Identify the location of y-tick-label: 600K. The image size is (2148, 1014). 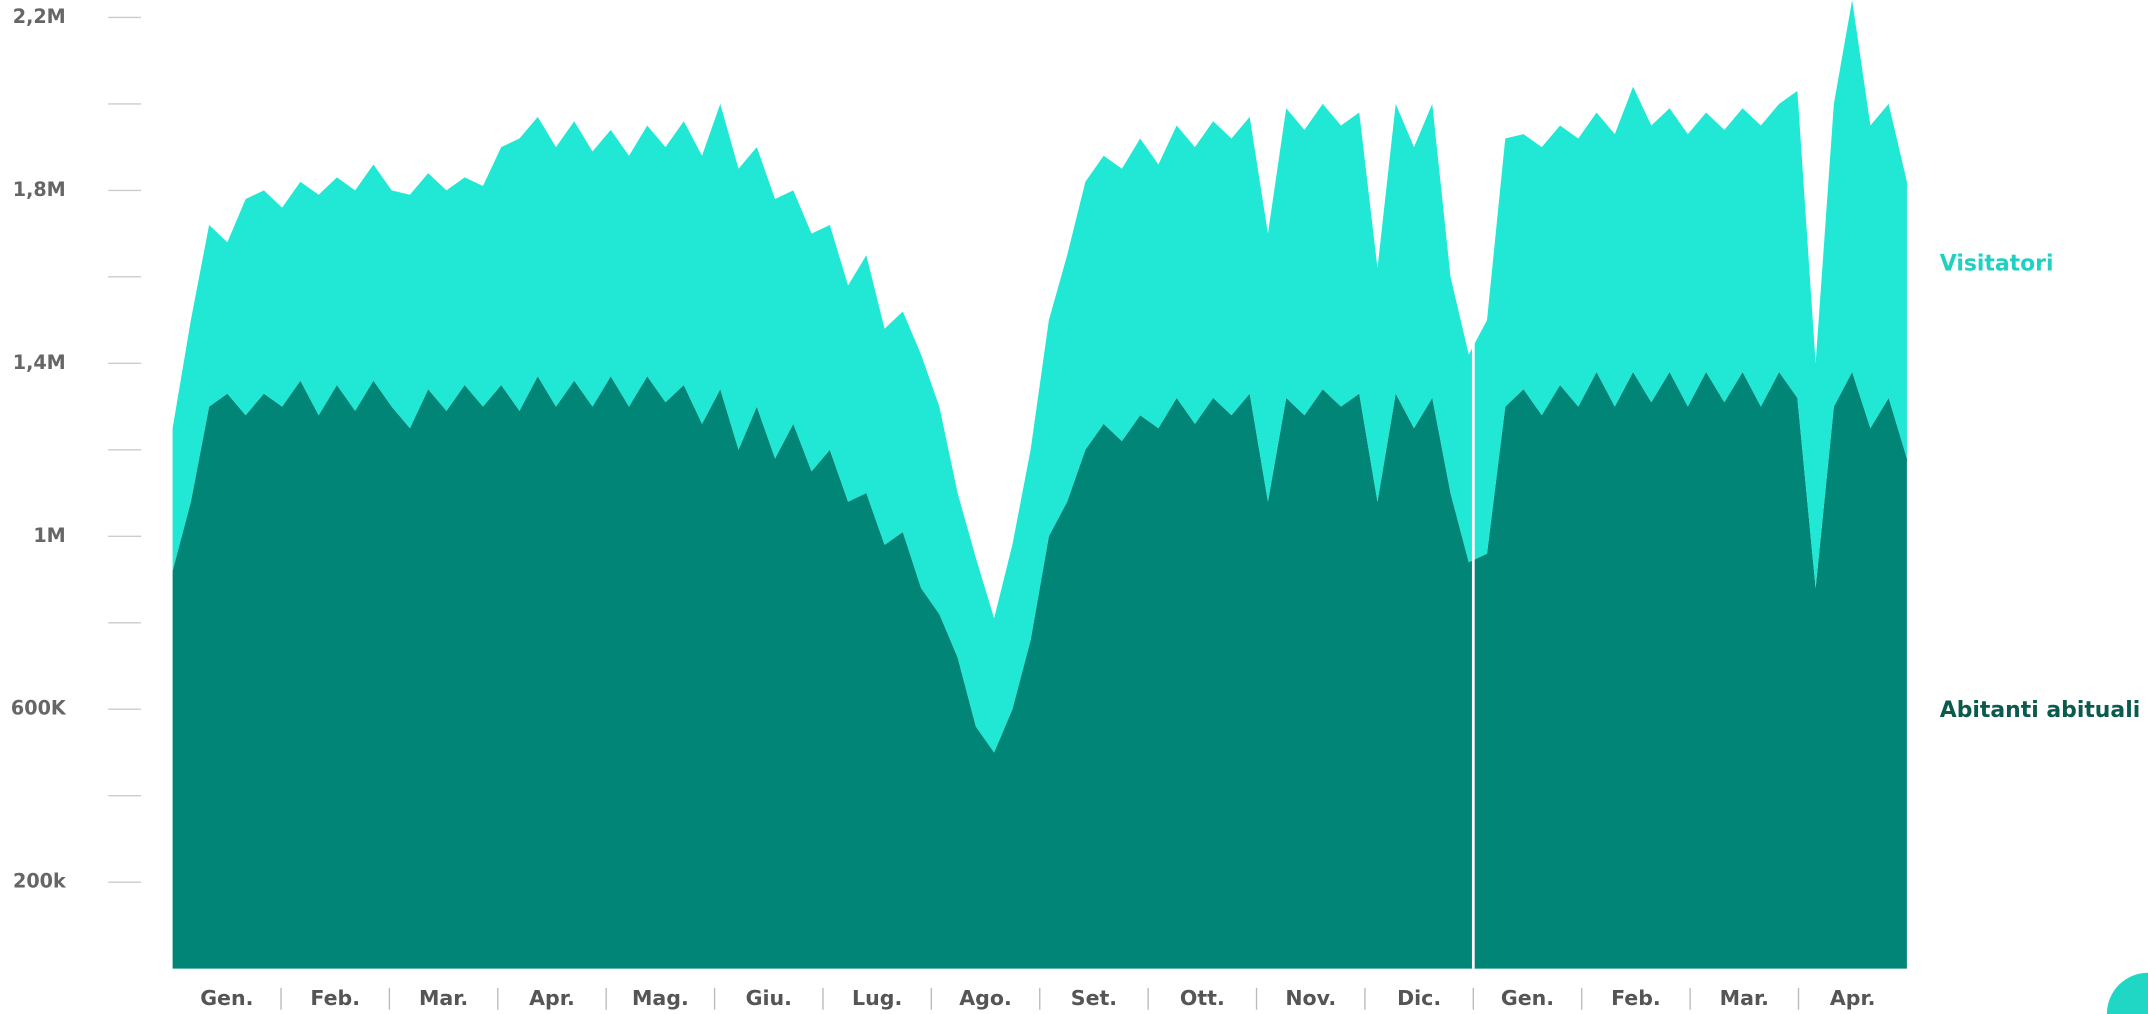
(39, 708).